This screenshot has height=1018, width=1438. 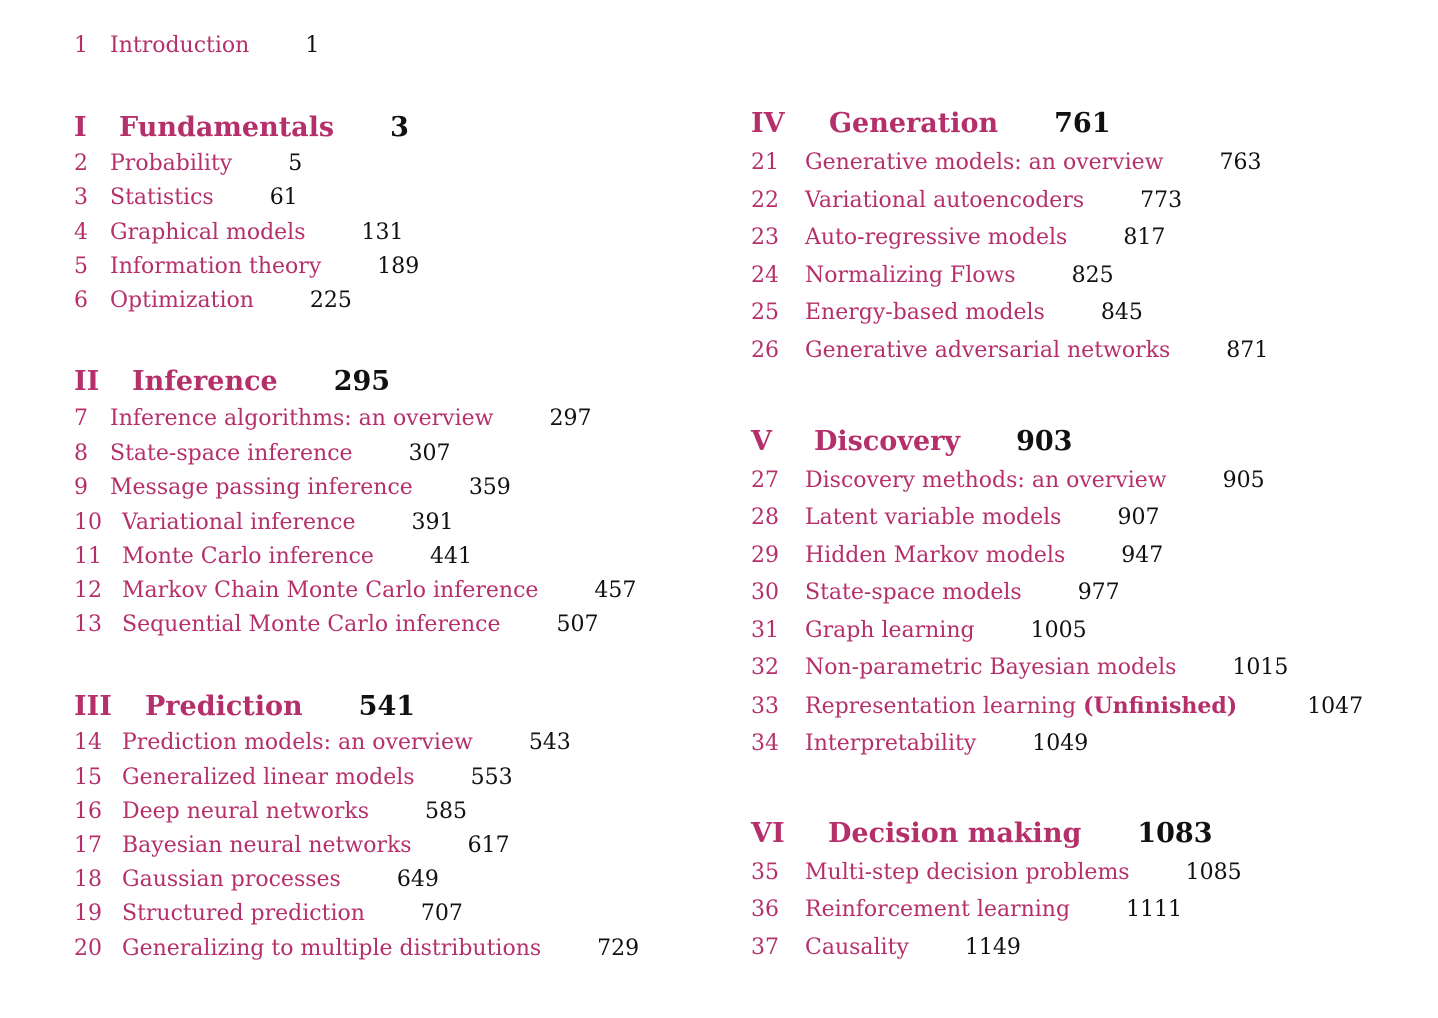 I want to click on part-number: III, so click(x=93, y=706).